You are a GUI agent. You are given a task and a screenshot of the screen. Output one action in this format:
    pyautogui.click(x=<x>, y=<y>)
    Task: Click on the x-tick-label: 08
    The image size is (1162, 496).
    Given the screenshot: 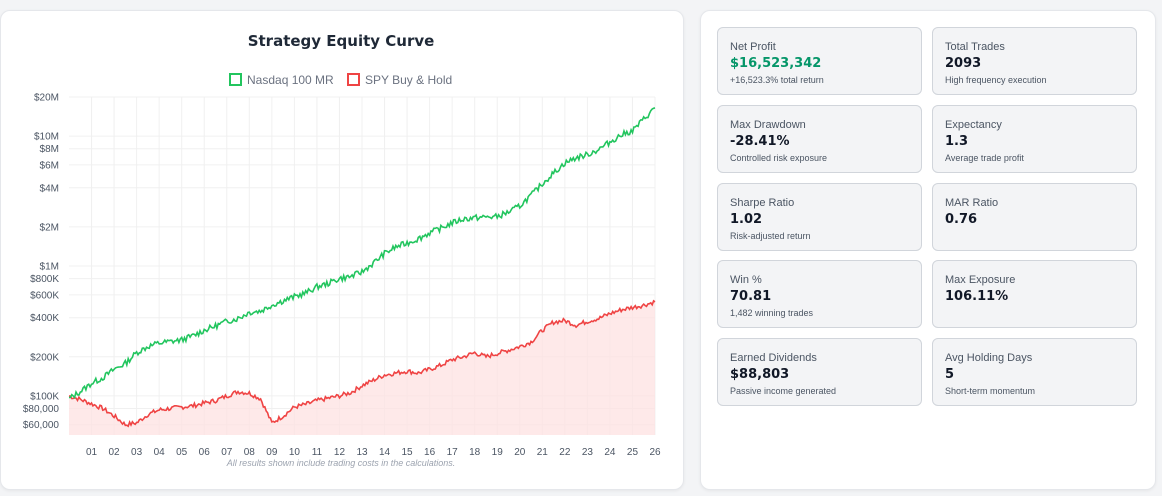 What is the action you would take?
    pyautogui.click(x=250, y=452)
    